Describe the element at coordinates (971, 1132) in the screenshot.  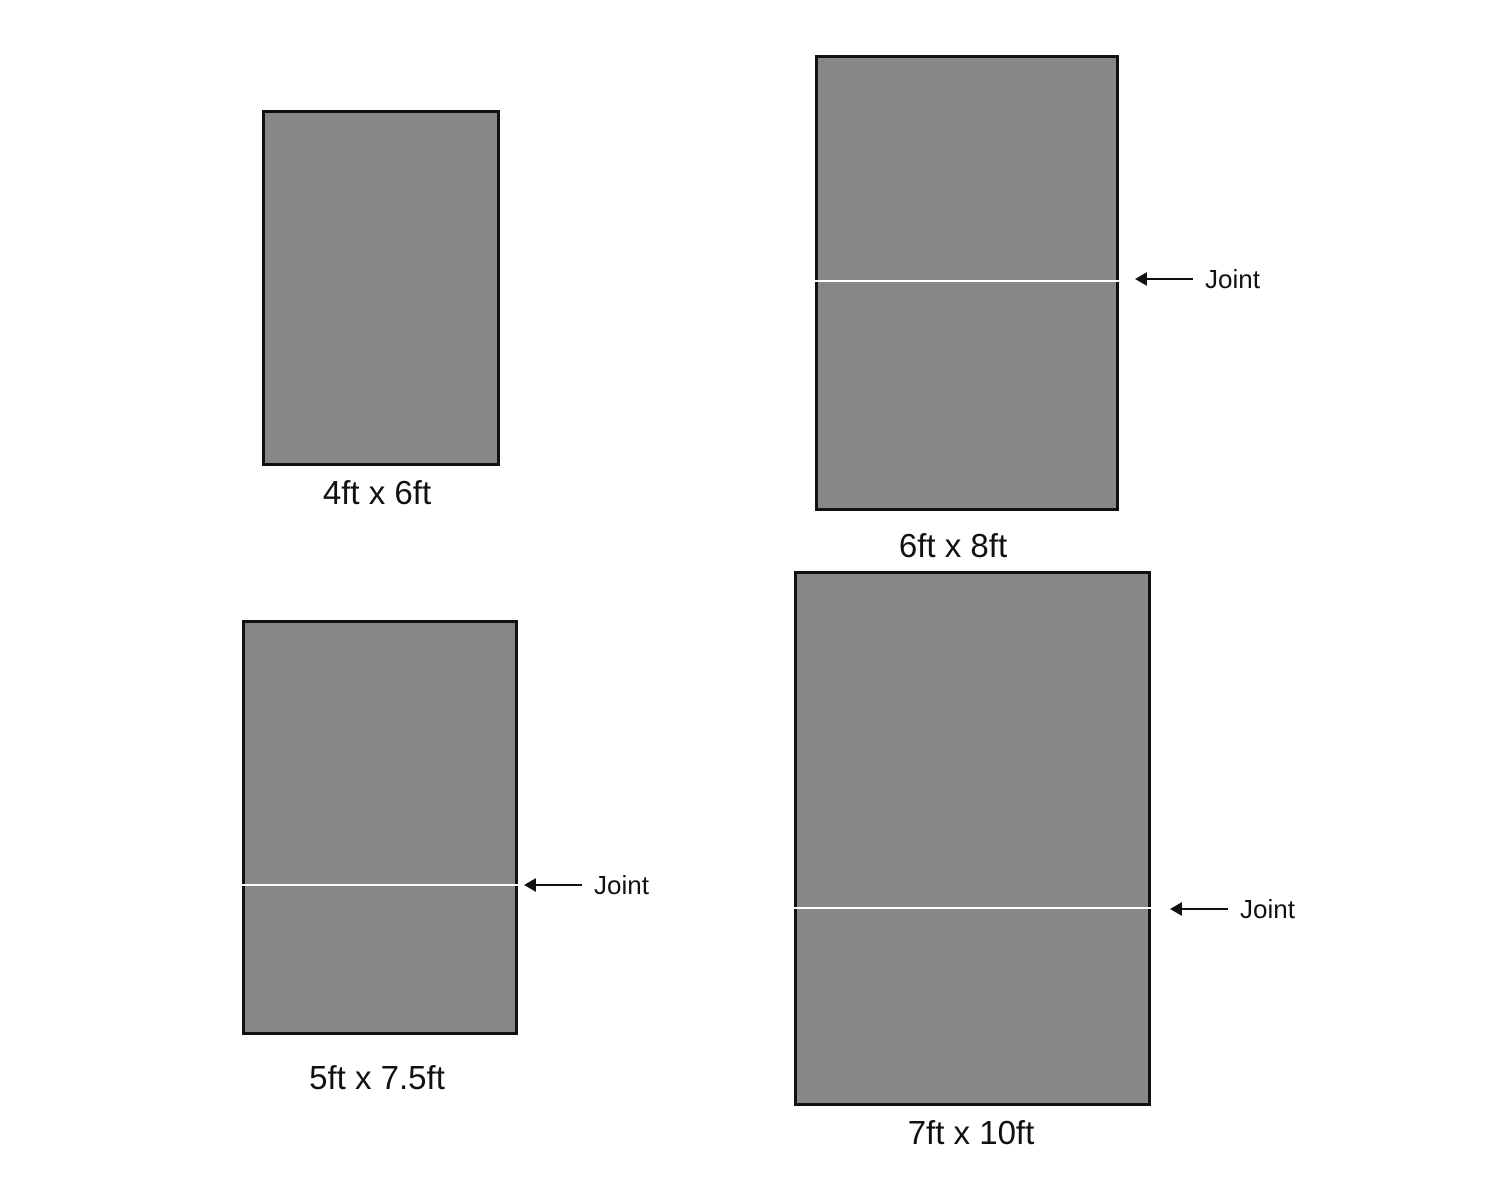
I see `panel-label: 7ft x 10ft` at that location.